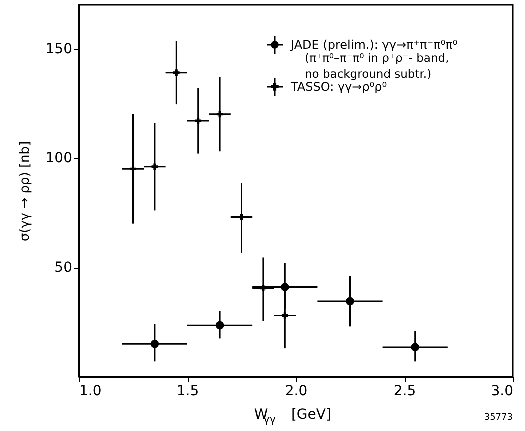 The height and width of the screenshot is (431, 525). Describe the element at coordinates (25, 191) in the screenshot. I see `y-axis-title: σ(γγ → ρρ) [nb]` at that location.